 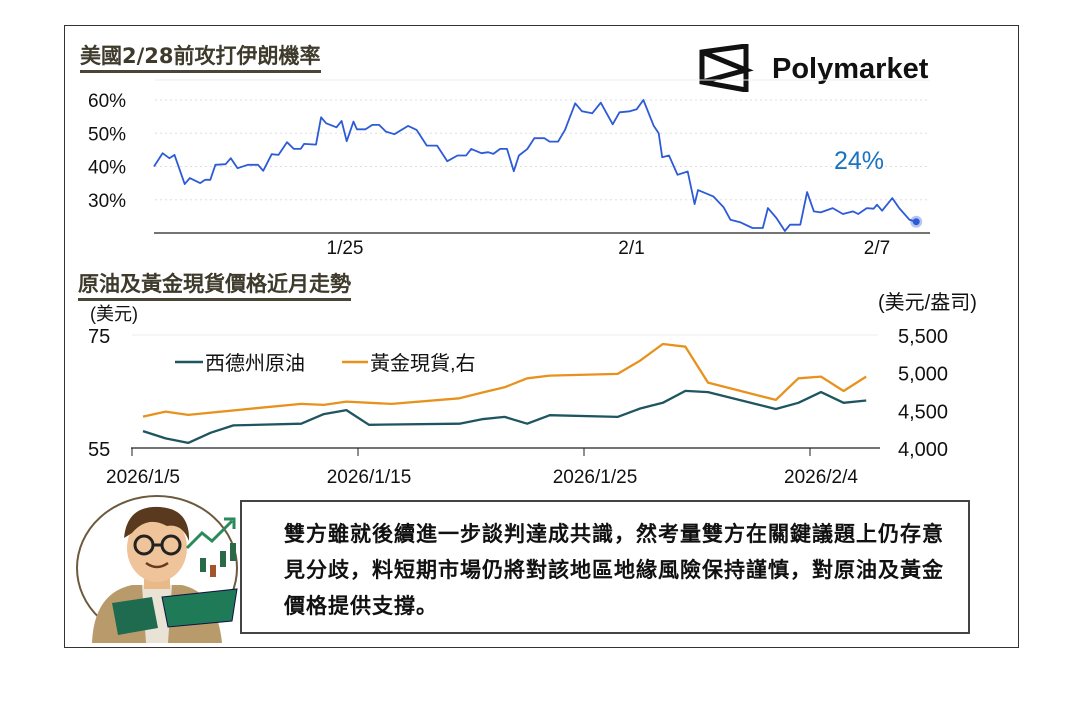 What do you see at coordinates (504, 417) in the screenshot?
I see `oil-price-line` at bounding box center [504, 417].